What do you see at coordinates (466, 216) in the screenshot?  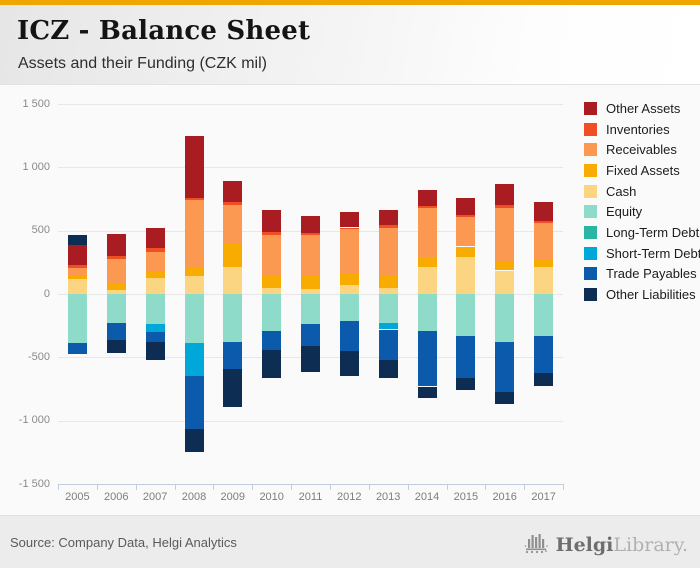 I see `bar-2015-inventories` at bounding box center [466, 216].